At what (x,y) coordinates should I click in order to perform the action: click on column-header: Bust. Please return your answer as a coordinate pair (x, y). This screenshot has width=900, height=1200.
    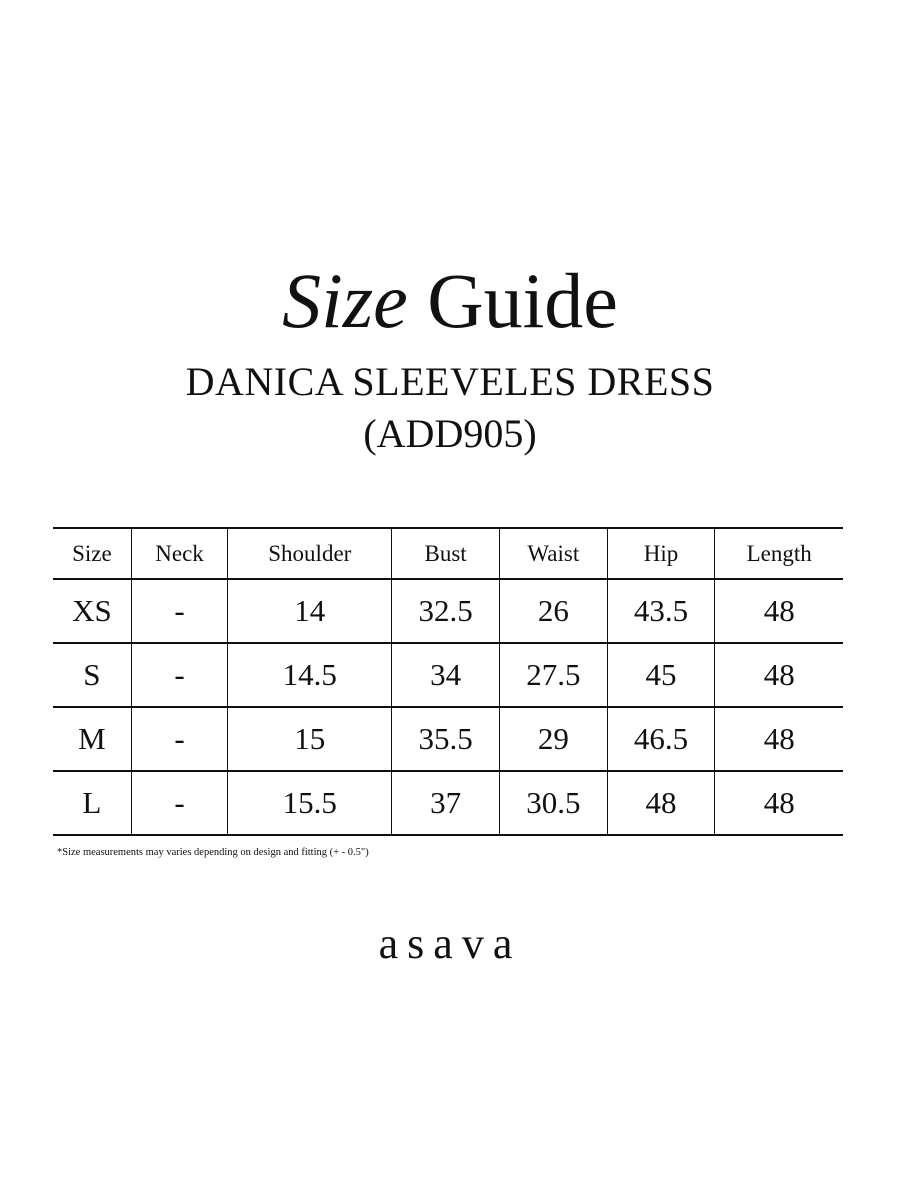
    Looking at the image, I should click on (445, 553).